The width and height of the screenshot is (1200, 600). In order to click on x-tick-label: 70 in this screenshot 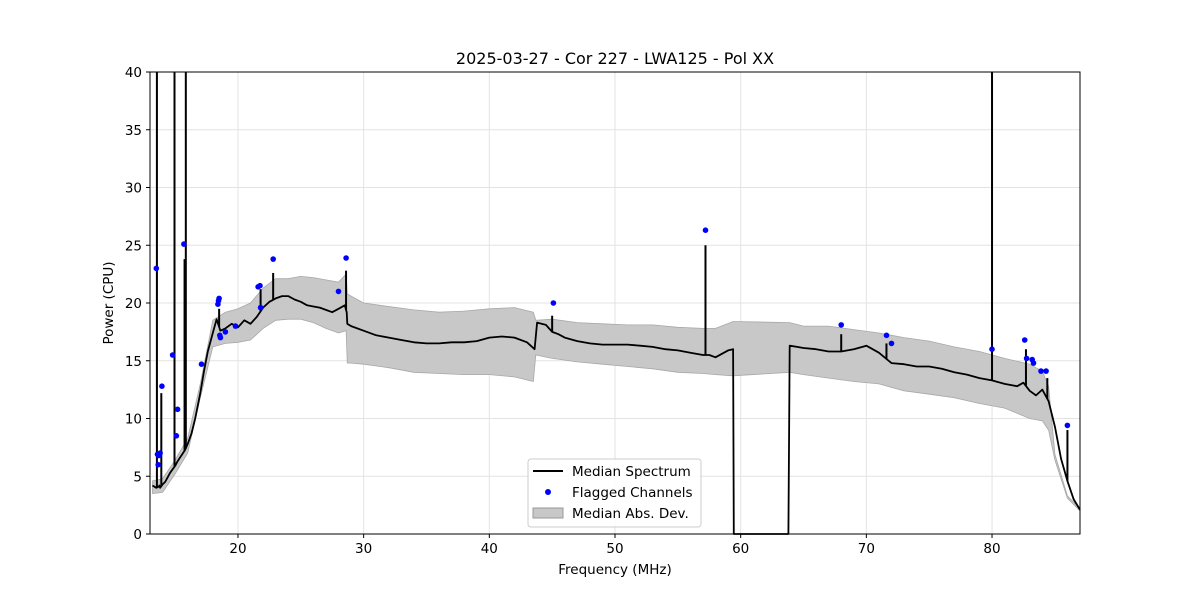, I will do `click(866, 549)`.